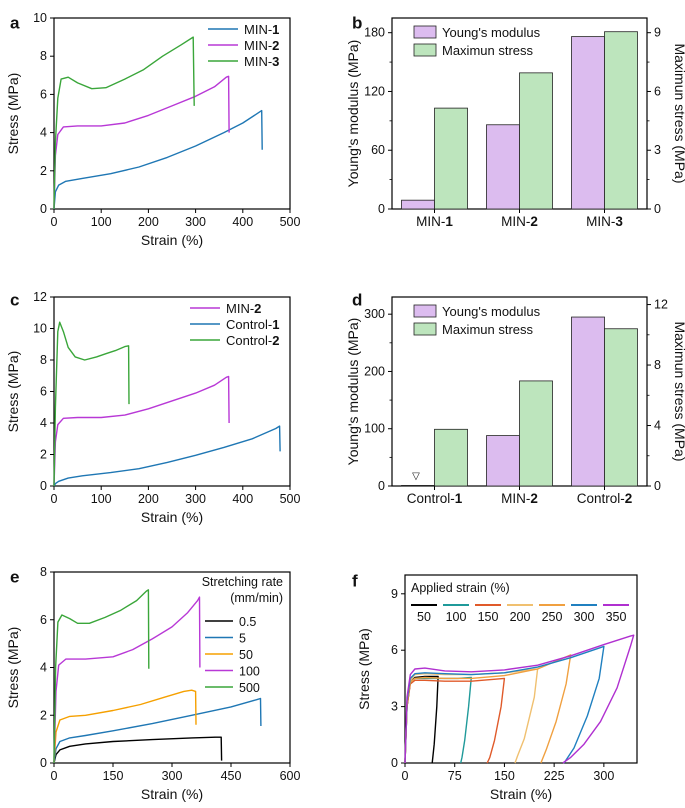 This screenshot has width=685, height=808. I want to click on legend-label: Maximun stress, so click(488, 50).